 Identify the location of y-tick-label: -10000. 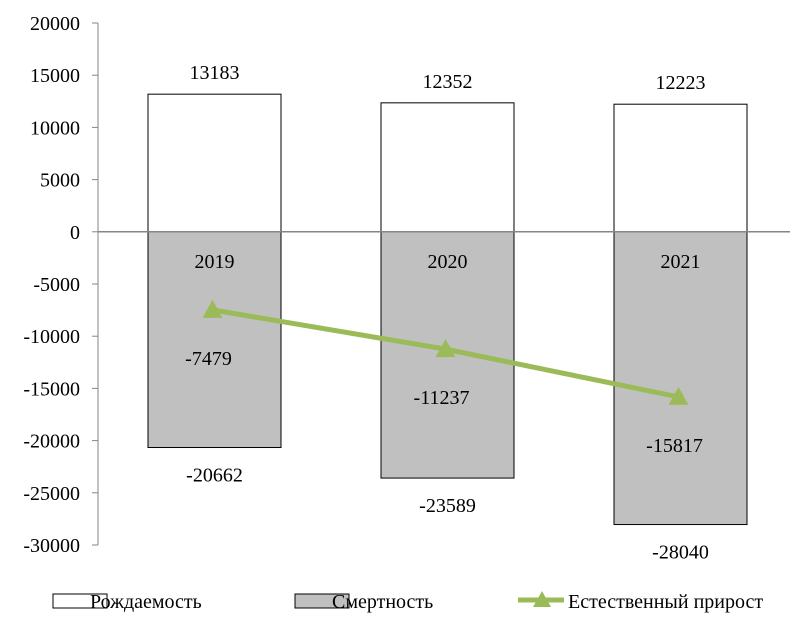
(51, 337).